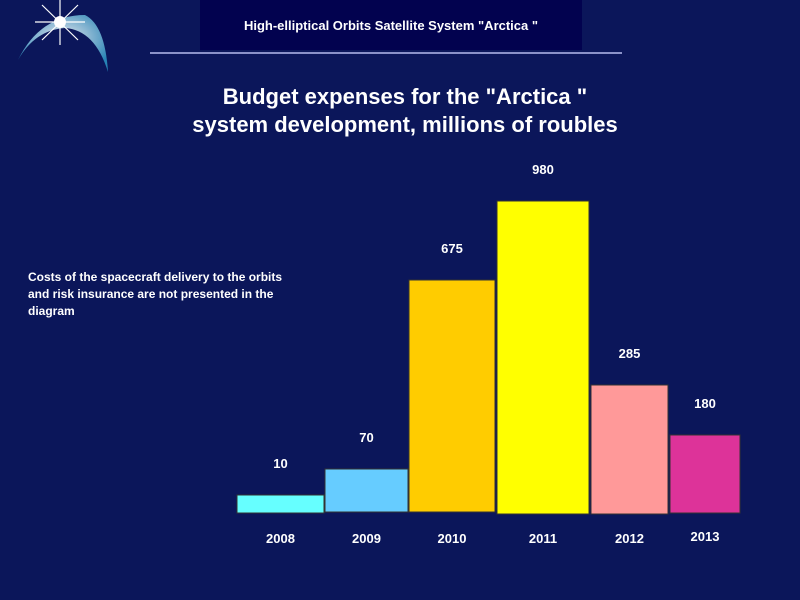 The width and height of the screenshot is (800, 600). Describe the element at coordinates (280, 504) in the screenshot. I see `bar-2008` at that location.